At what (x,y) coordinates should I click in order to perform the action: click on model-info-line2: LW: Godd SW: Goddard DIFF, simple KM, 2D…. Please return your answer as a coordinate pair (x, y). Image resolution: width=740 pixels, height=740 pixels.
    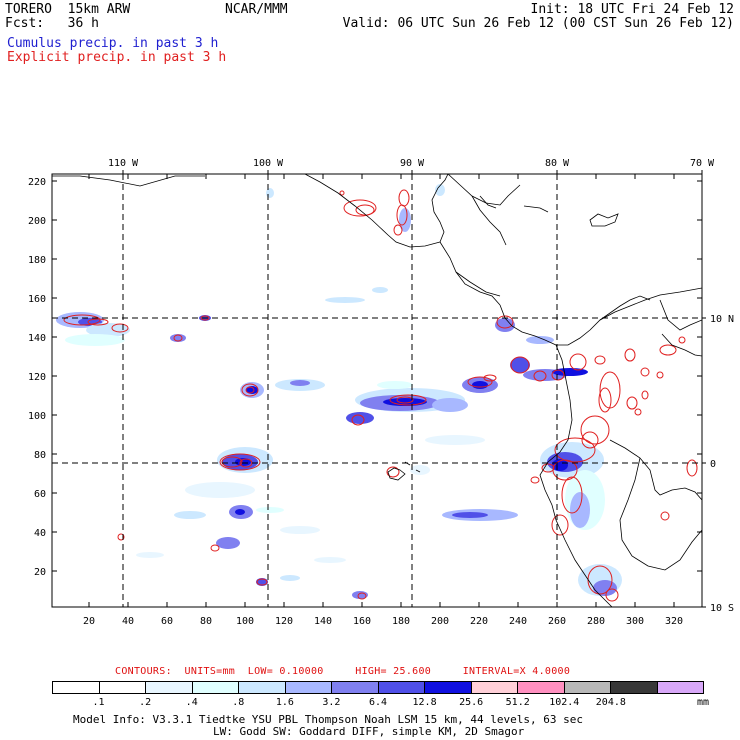
    Looking at the image, I should click on (369, 731).